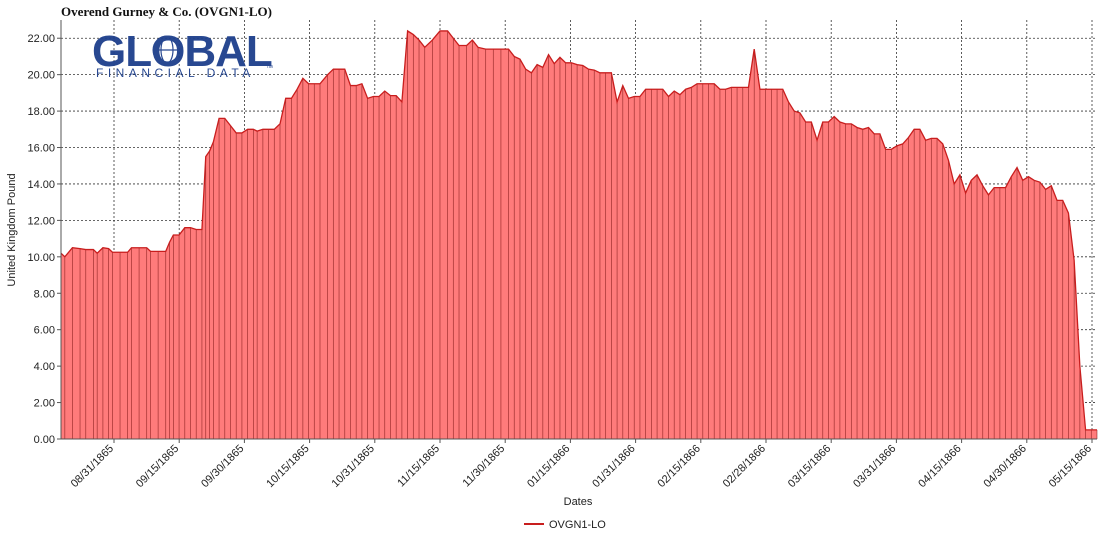 The height and width of the screenshot is (550, 1100). What do you see at coordinates (44, 367) in the screenshot?
I see `y-tick-label: 4.00` at bounding box center [44, 367].